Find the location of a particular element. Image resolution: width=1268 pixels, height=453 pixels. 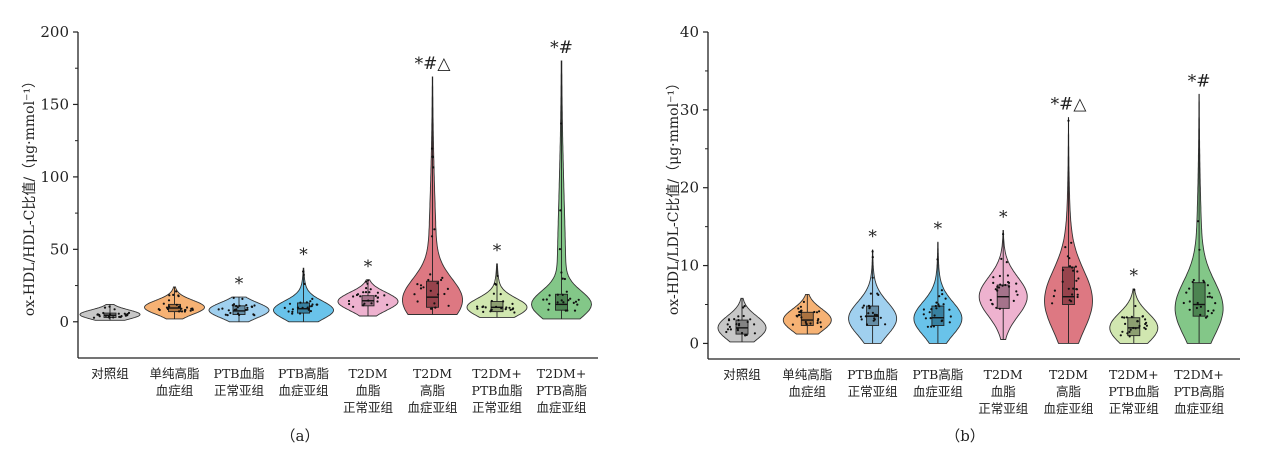

significance-label: *#△ is located at coordinates (1069, 105).